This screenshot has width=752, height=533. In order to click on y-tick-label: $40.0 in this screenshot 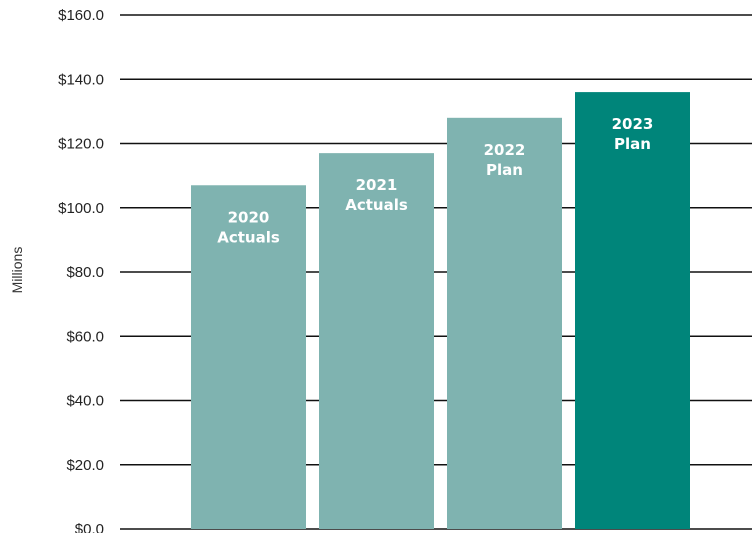, I will do `click(85, 401)`.